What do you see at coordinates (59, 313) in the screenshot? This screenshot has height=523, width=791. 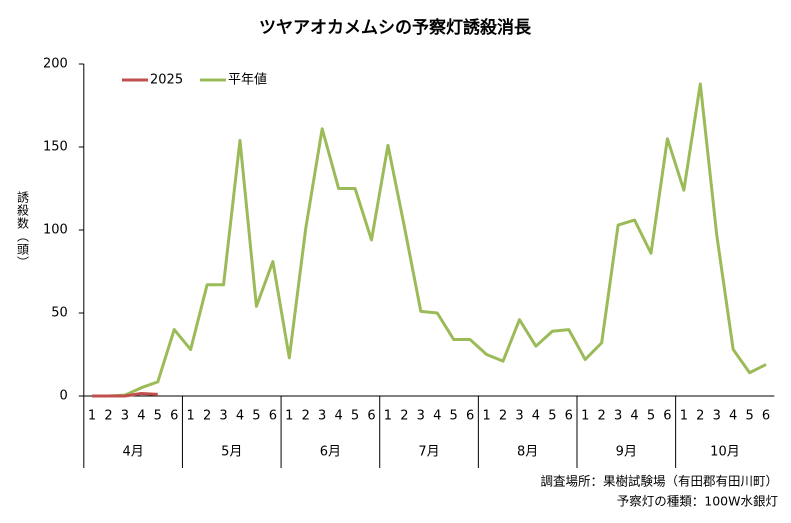 I see `y-tick-label: 50` at bounding box center [59, 313].